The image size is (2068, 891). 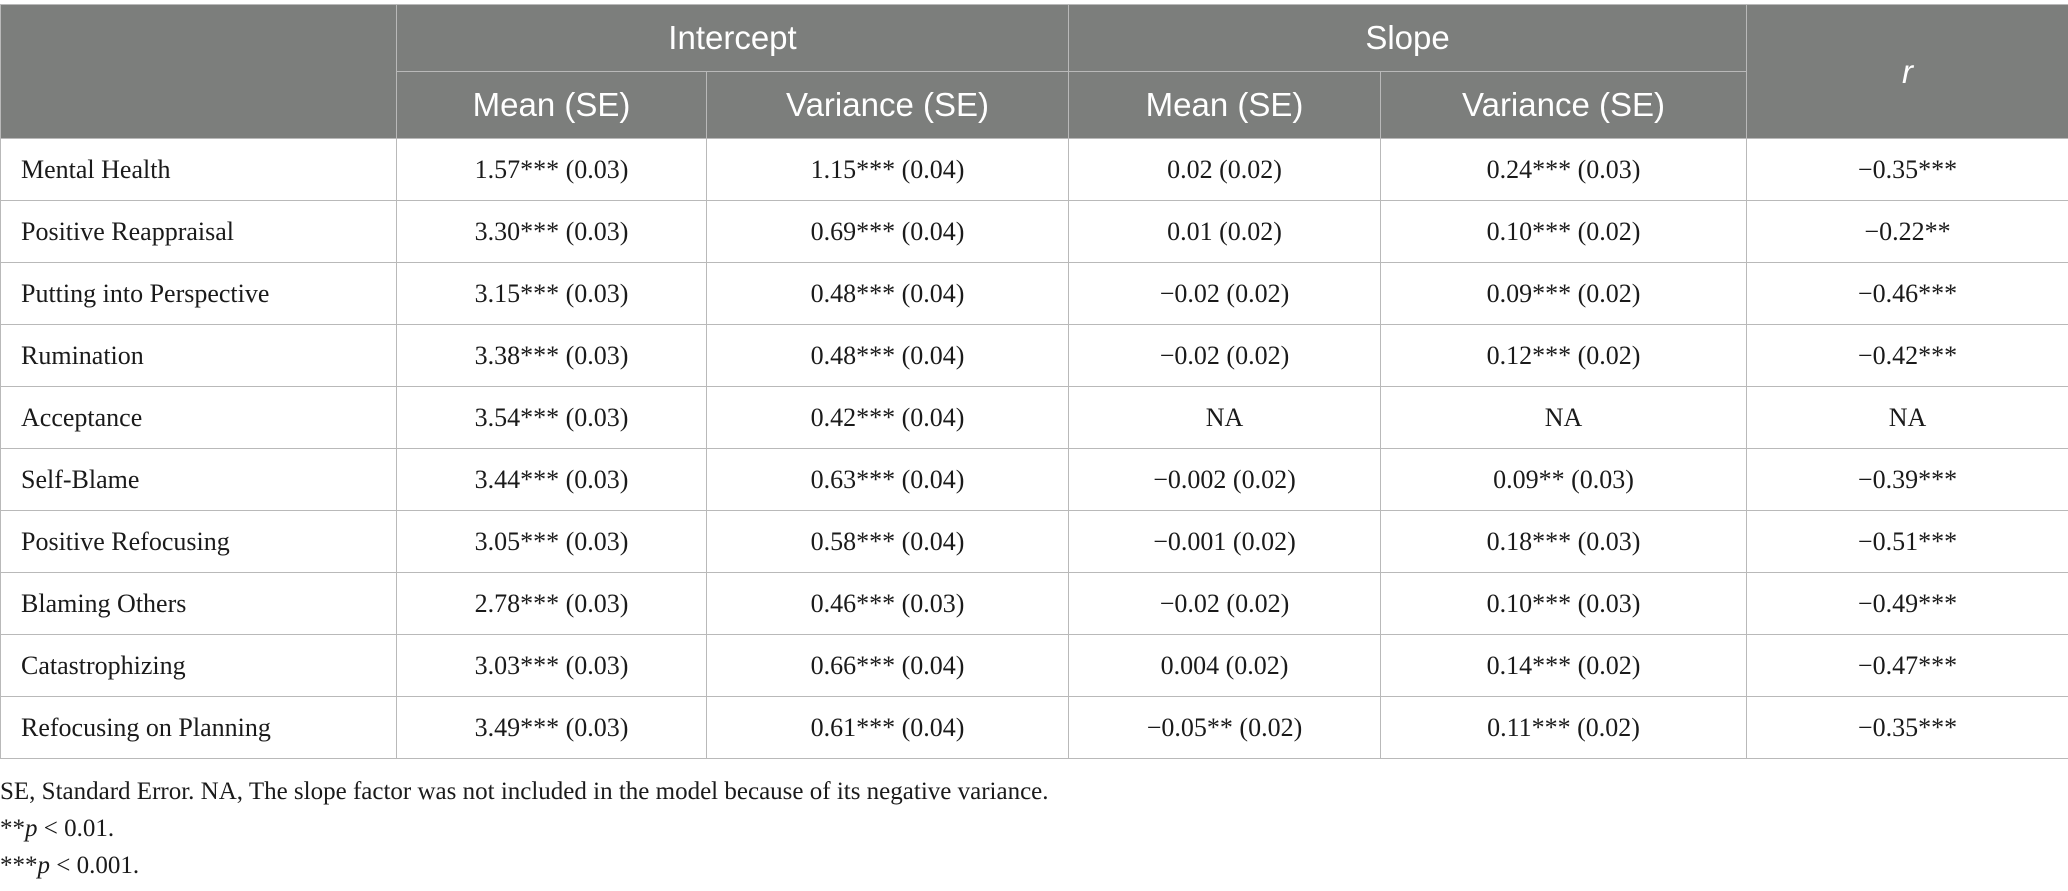 I want to click on row-label: Blaming Others, so click(x=198, y=603).